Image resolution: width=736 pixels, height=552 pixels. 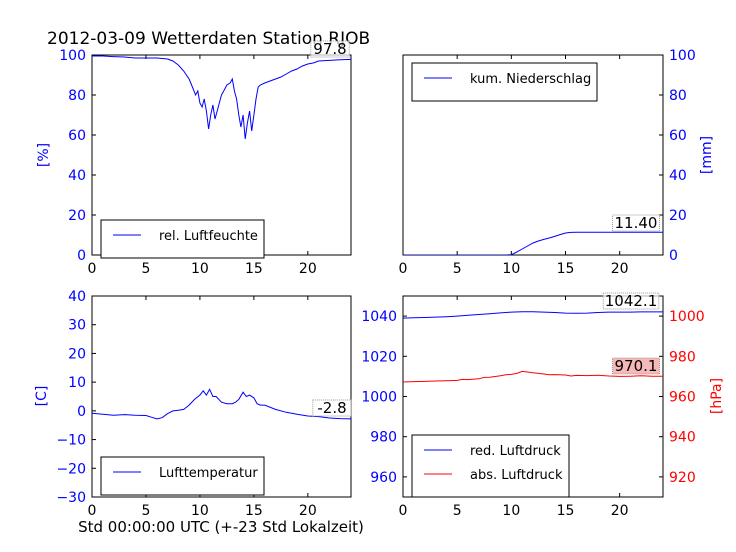 What do you see at coordinates (208, 236) in the screenshot?
I see `legend-label: rel. Luftfeuchte` at bounding box center [208, 236].